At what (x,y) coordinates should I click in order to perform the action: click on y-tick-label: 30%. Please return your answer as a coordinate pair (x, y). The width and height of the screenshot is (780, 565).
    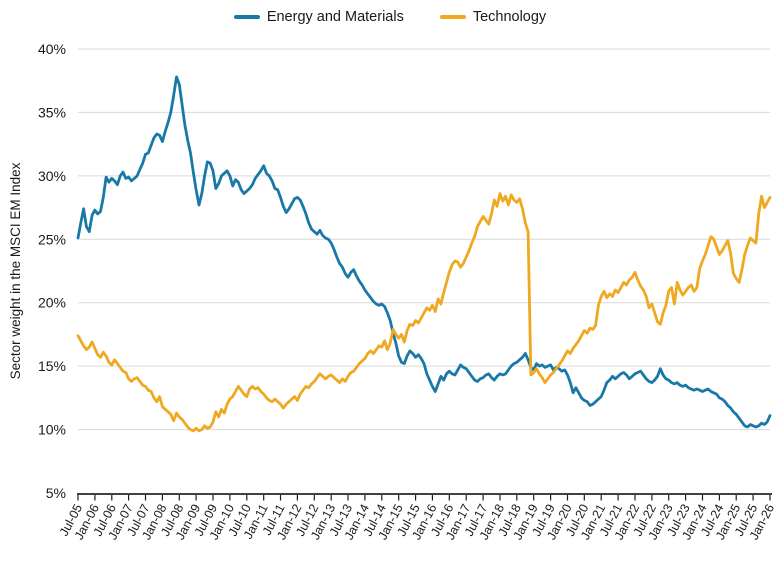
    Looking at the image, I should click on (52, 176).